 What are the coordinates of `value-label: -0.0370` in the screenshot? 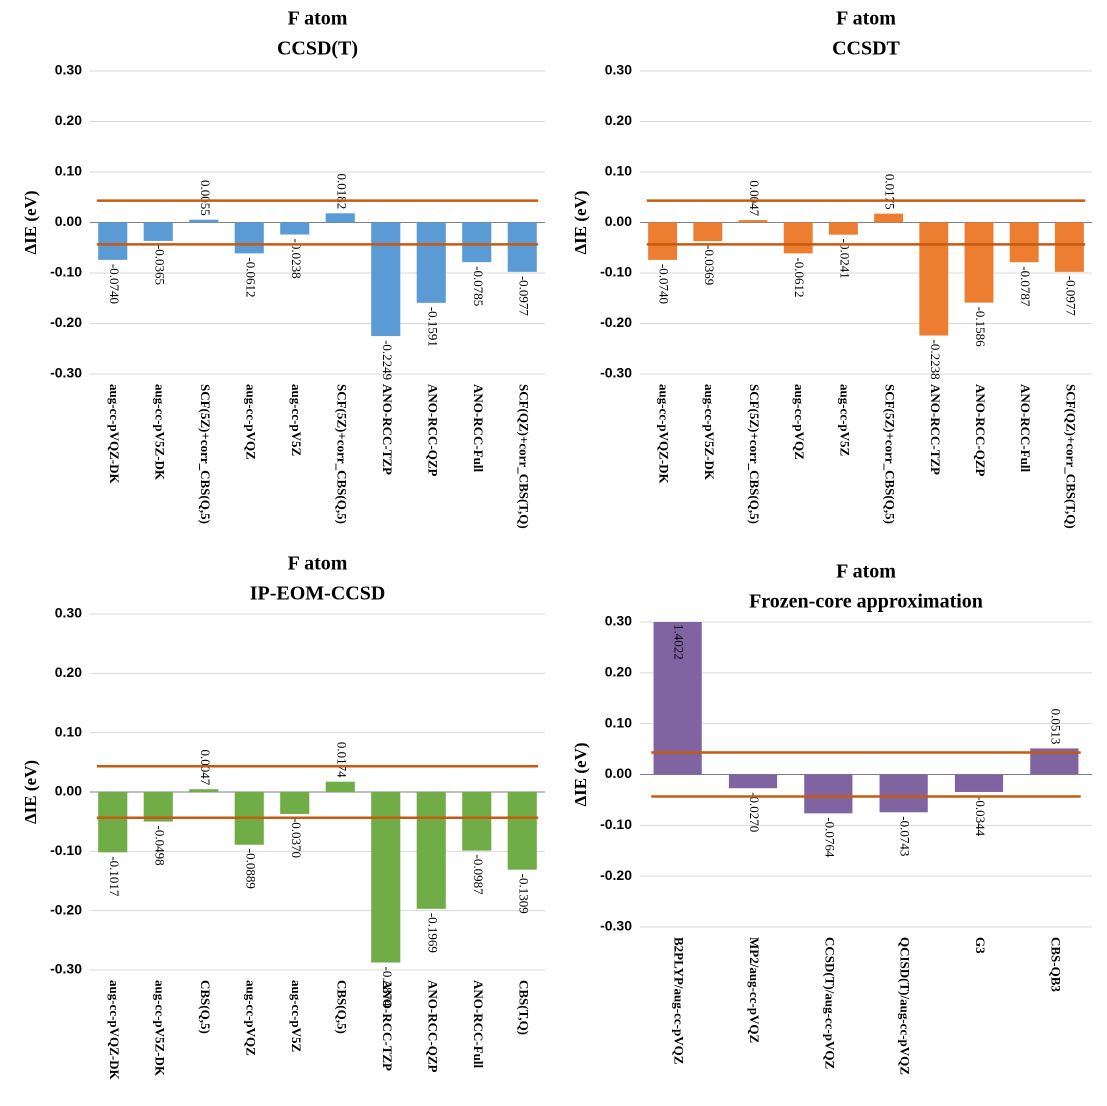 It's located at (296, 838).